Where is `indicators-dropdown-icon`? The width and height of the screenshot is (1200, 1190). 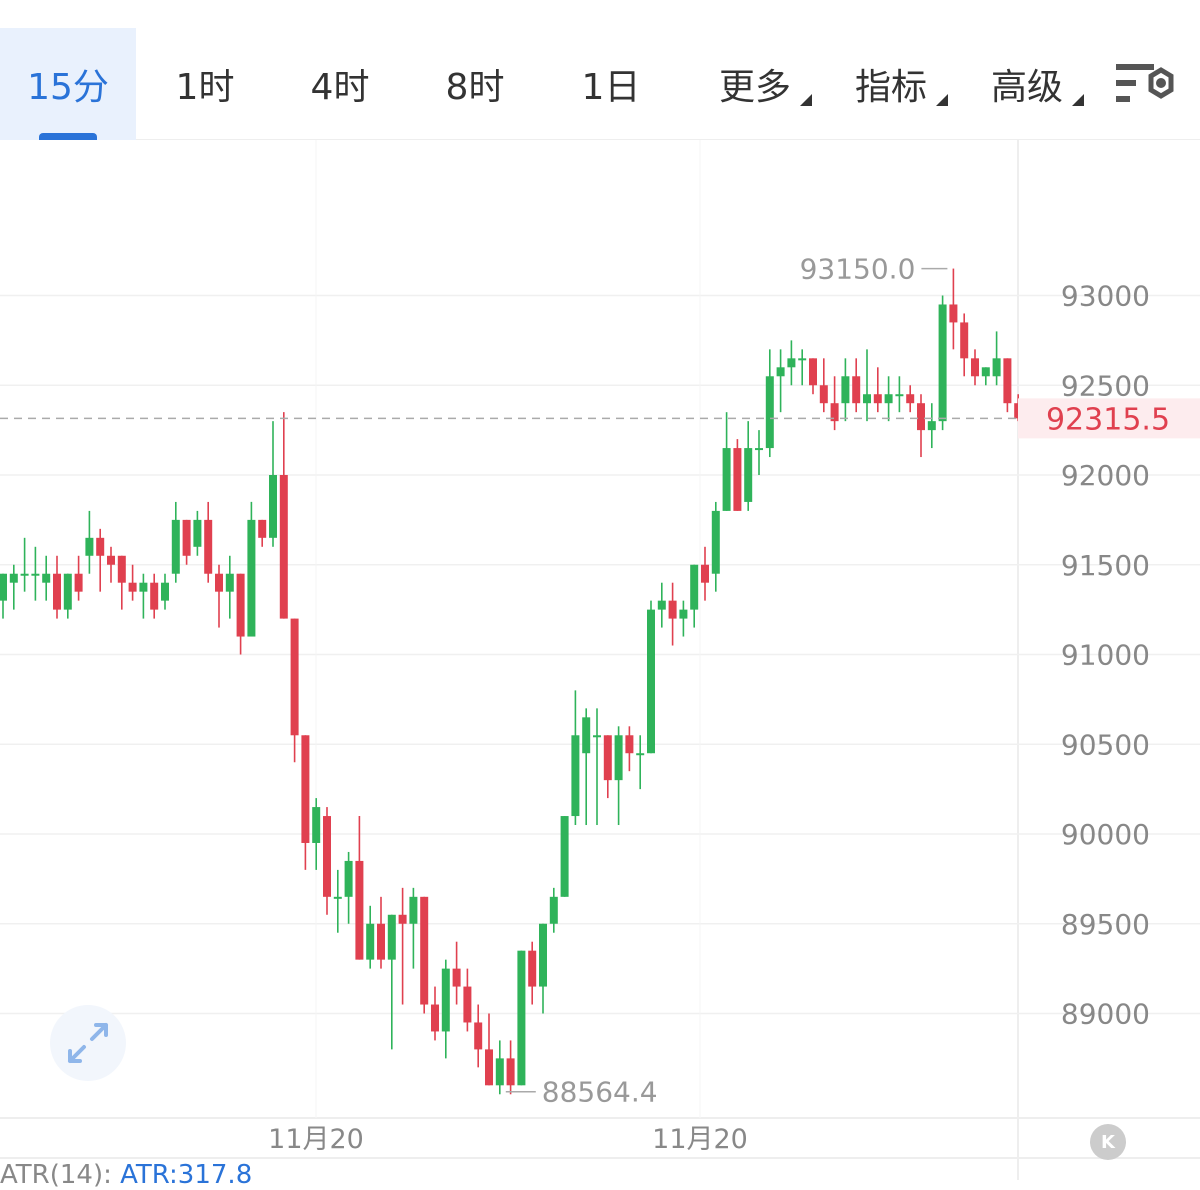
indicators-dropdown-icon is located at coordinates (942, 100).